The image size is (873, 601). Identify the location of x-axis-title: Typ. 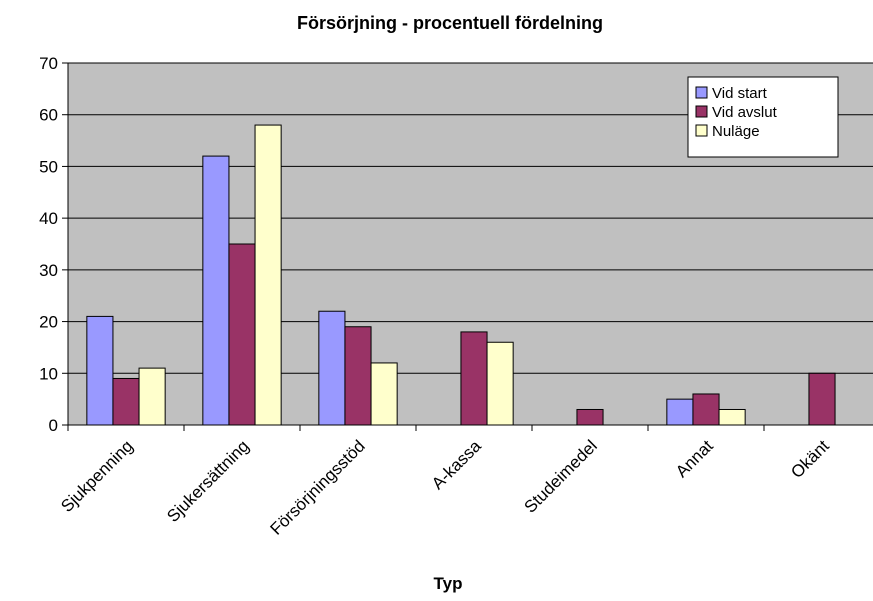
(448, 583).